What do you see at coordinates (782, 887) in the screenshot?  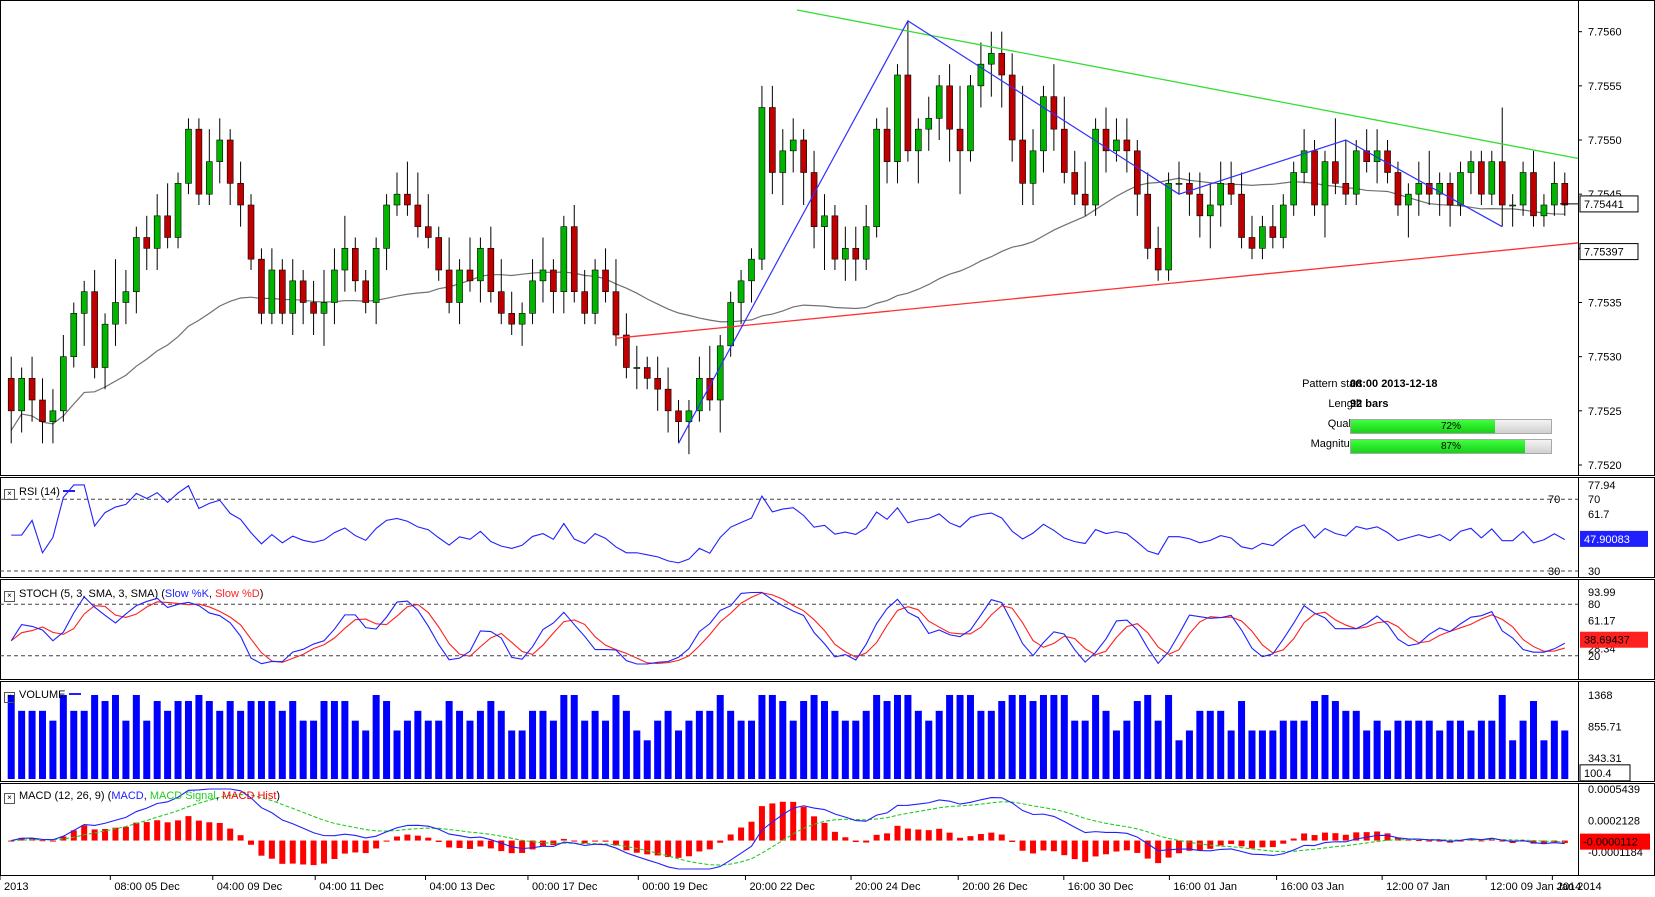 I see `x-tick-label: 20:00 22 Dec` at bounding box center [782, 887].